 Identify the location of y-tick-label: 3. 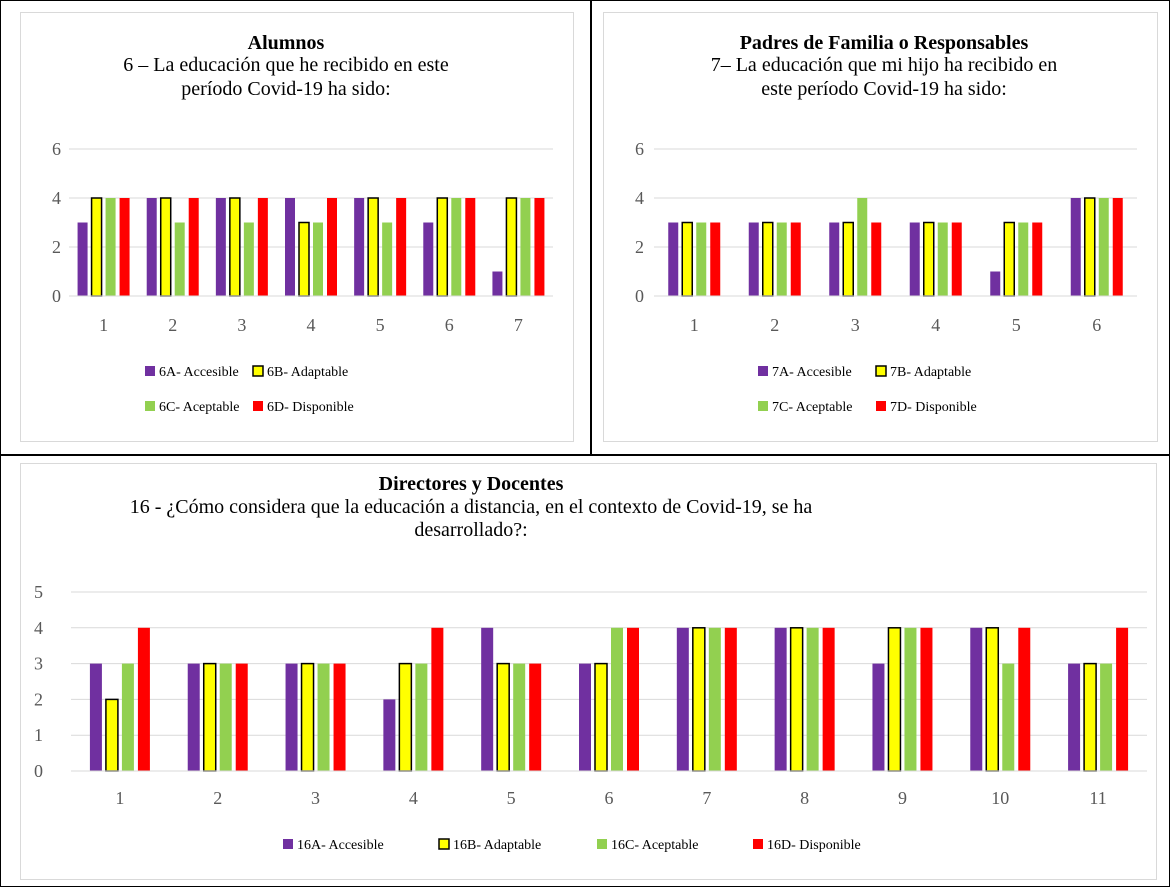
(38, 664).